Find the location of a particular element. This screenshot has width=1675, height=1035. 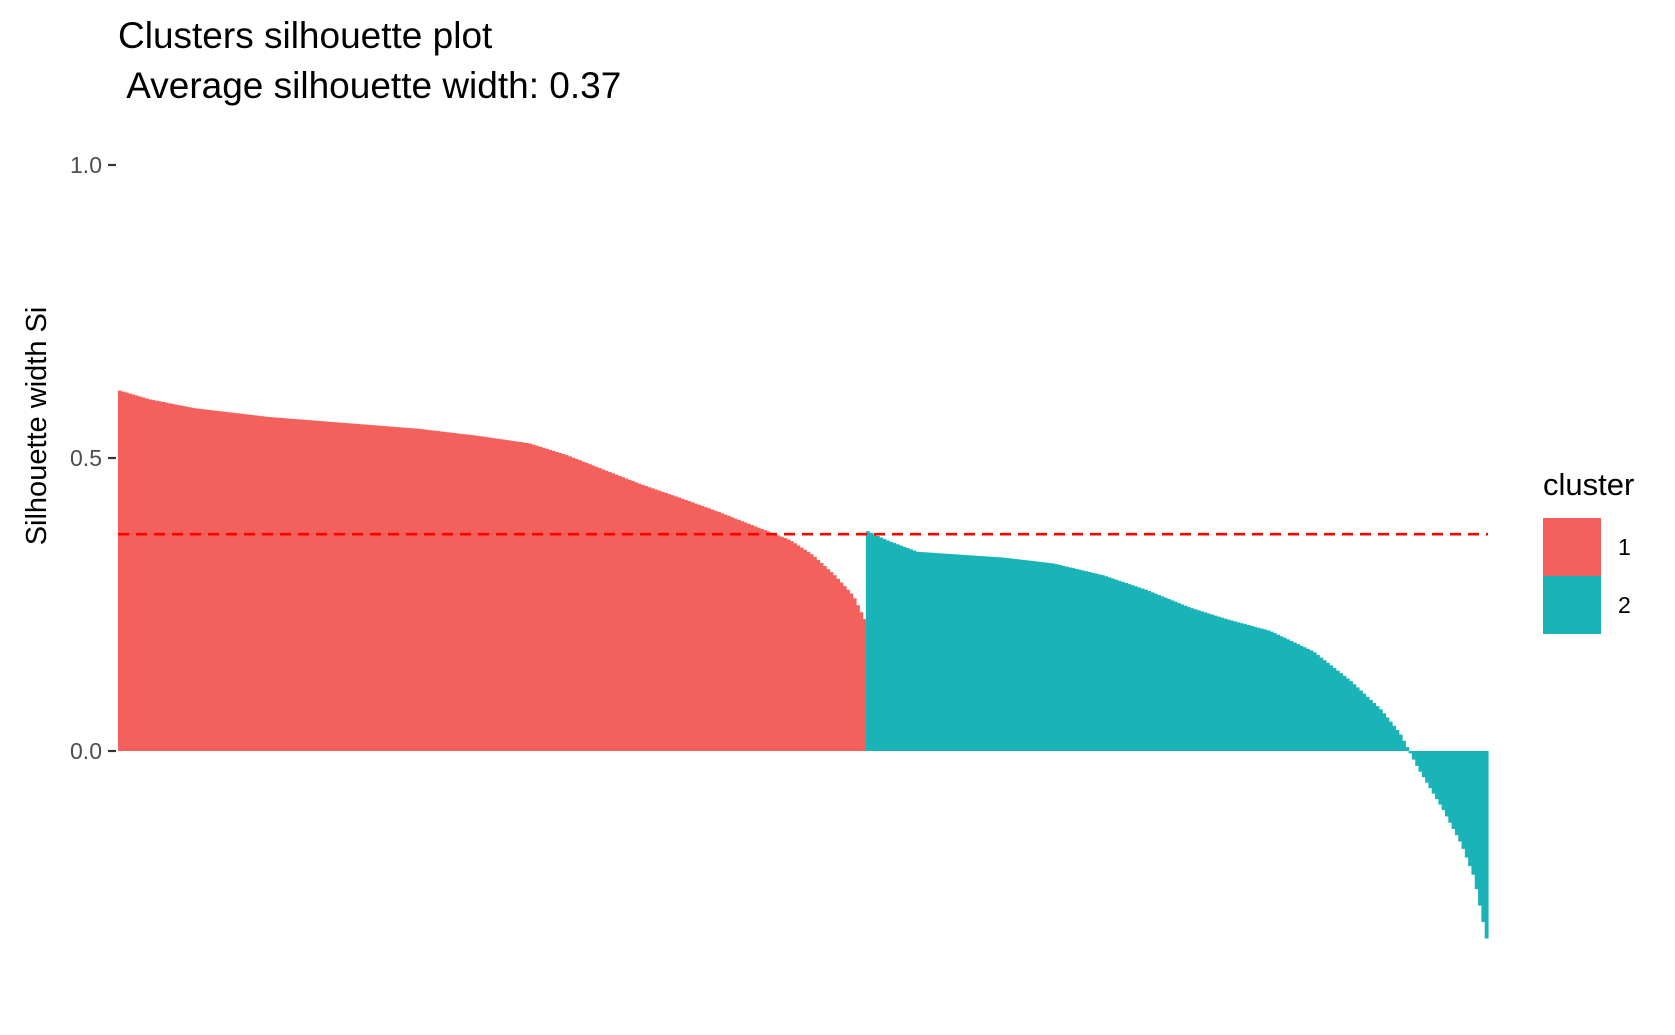

legend-label-1: 1 is located at coordinates (1624, 547).